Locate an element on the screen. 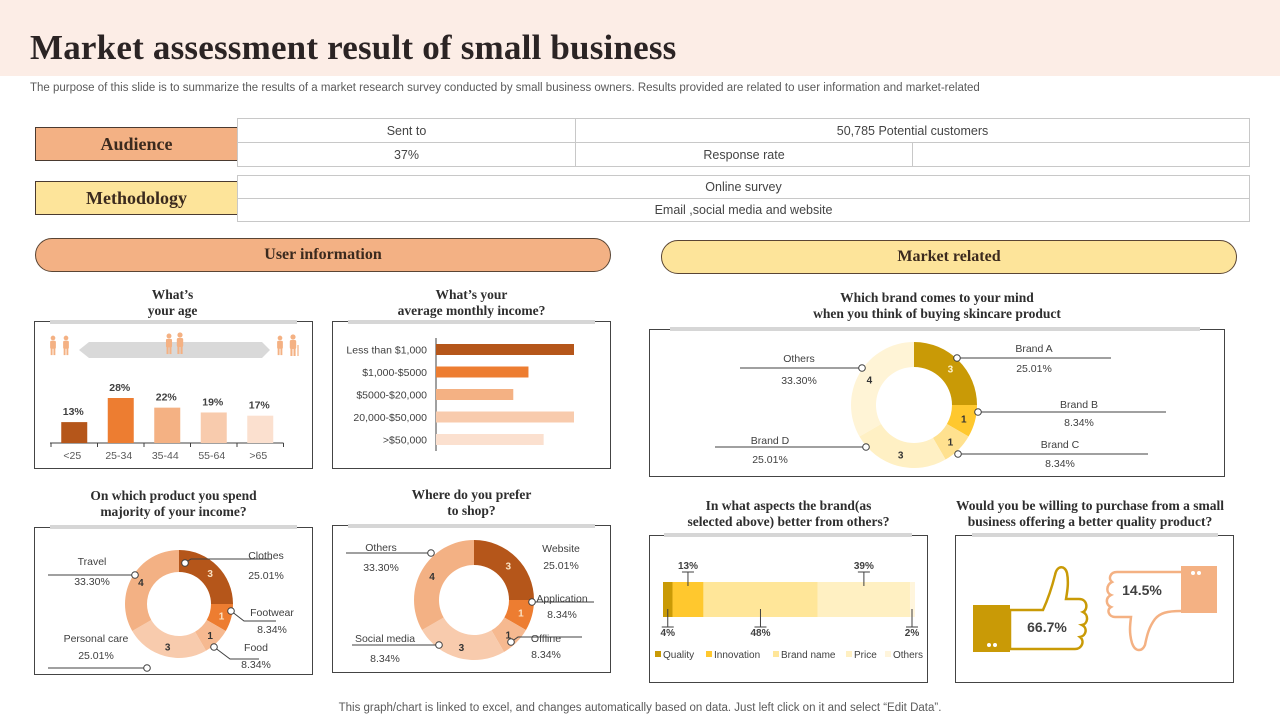 This screenshot has width=1280, height=720. willing-chart: 66.7% 14.5% is located at coordinates (1095, 609).